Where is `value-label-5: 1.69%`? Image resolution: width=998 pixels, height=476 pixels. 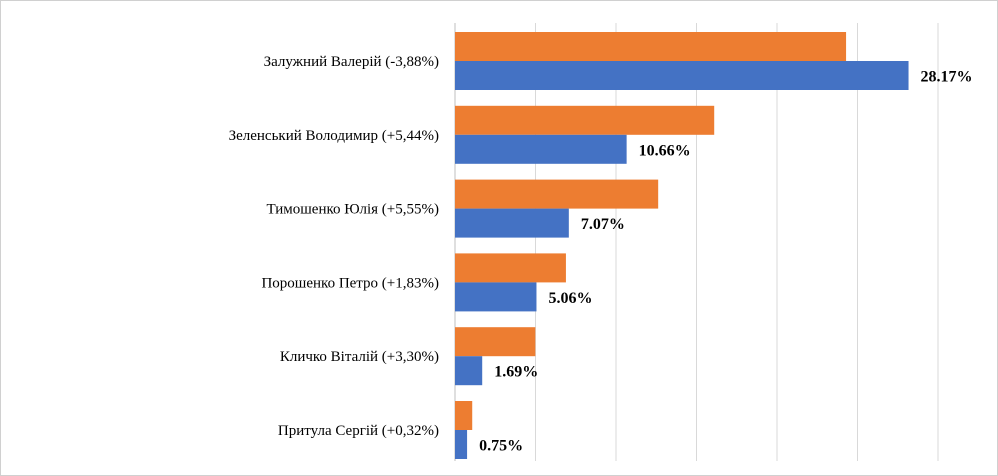
value-label-5: 1.69% is located at coordinates (516, 372).